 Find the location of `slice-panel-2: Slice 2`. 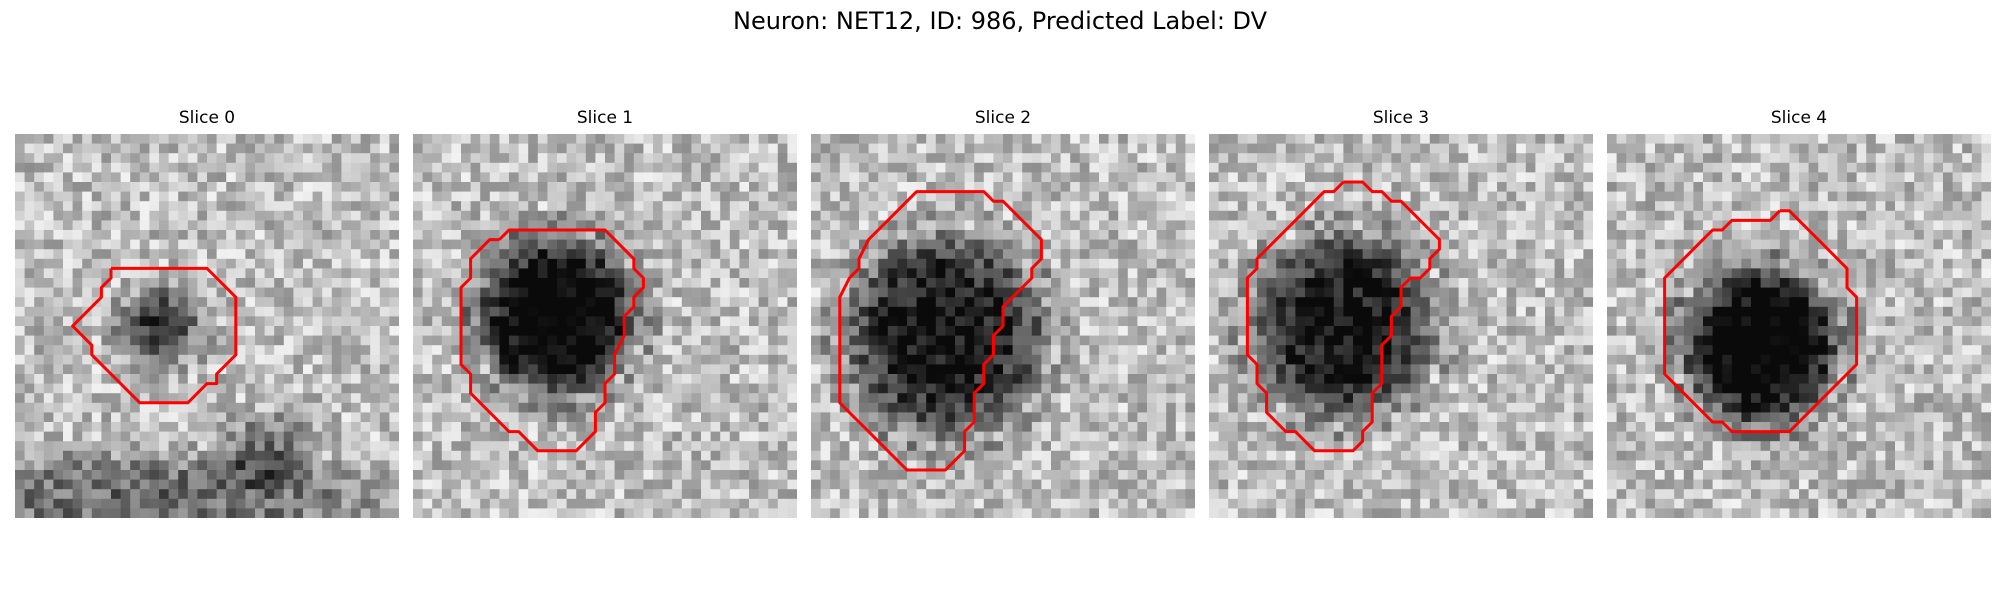

slice-panel-2: Slice 2 is located at coordinates (1003, 313).